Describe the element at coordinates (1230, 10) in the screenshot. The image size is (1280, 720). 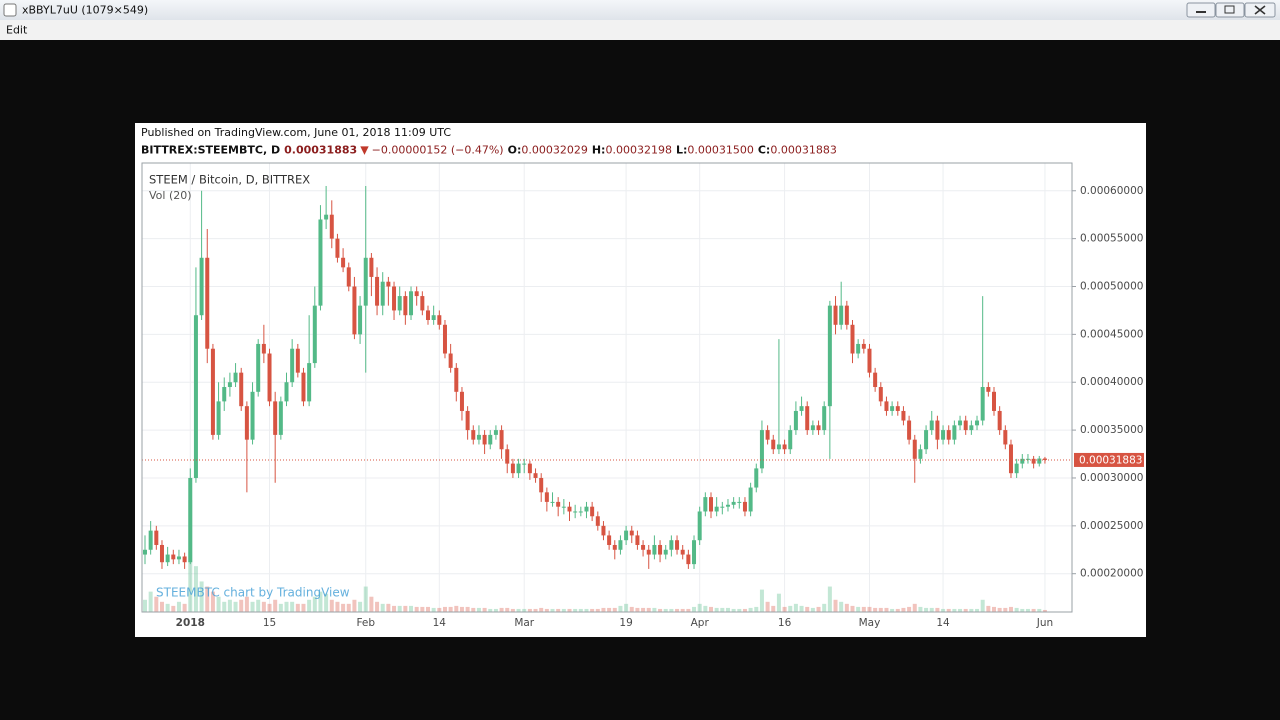
I see `maximize-button` at that location.